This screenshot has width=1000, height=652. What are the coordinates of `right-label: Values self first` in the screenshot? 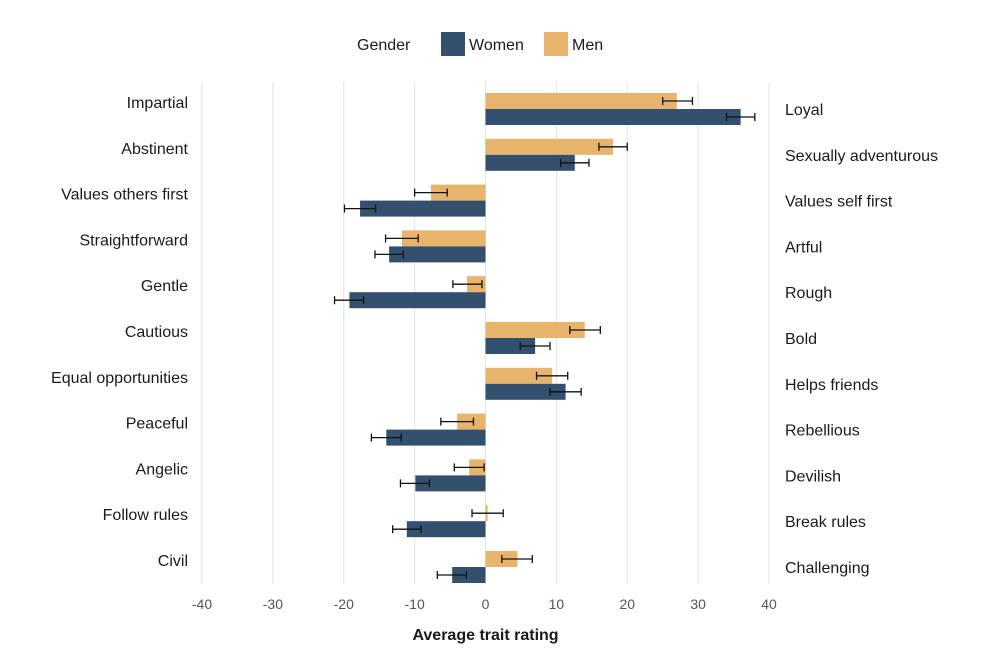 It's located at (839, 202).